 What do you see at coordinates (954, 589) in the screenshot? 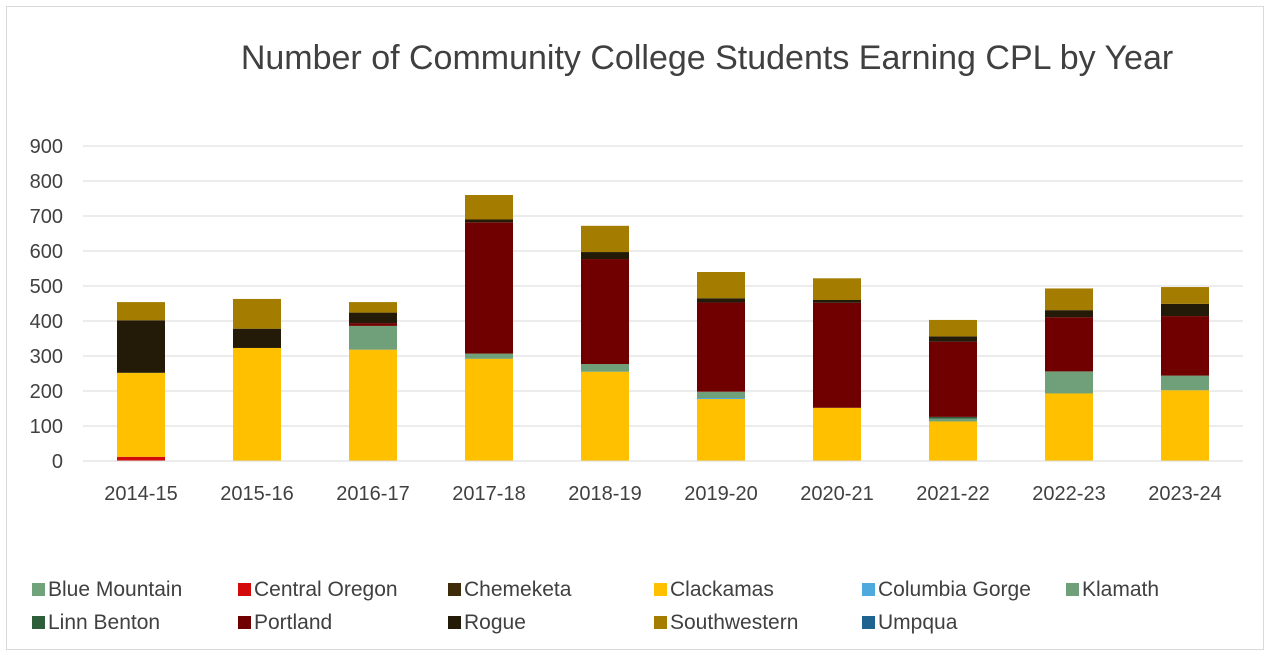
I see `legend-label: Columbia Gorge` at bounding box center [954, 589].